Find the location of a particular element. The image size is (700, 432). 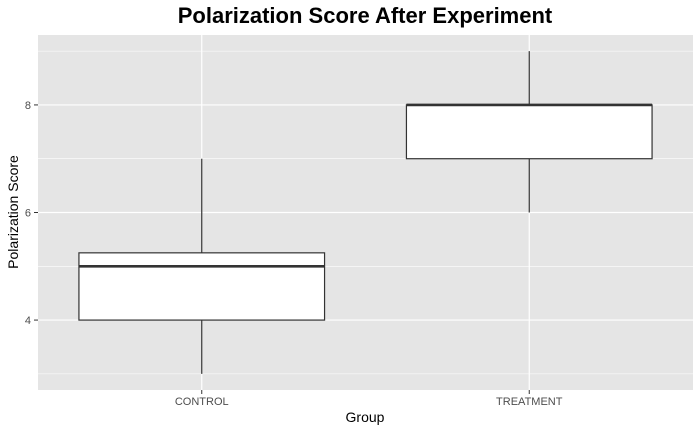

y-tick-label: 6 is located at coordinates (28, 214).